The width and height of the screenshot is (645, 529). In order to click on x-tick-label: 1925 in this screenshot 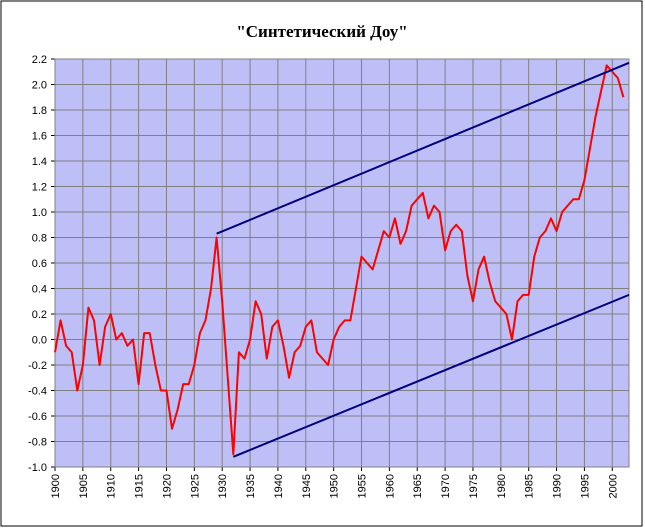, I will do `click(195, 486)`.